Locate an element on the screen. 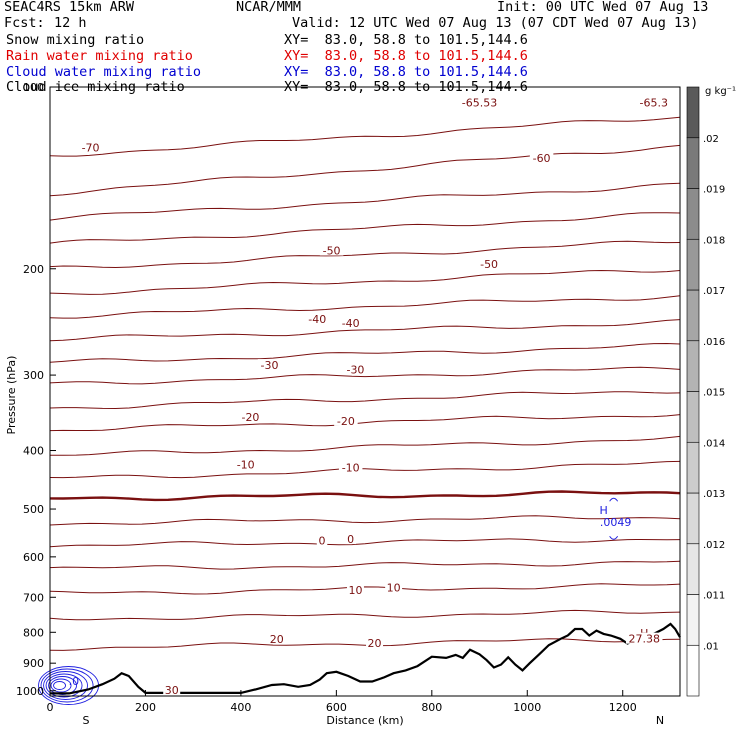 The width and height of the screenshot is (740, 740). field-snow-name: Snow mixing ratio is located at coordinates (75, 40).